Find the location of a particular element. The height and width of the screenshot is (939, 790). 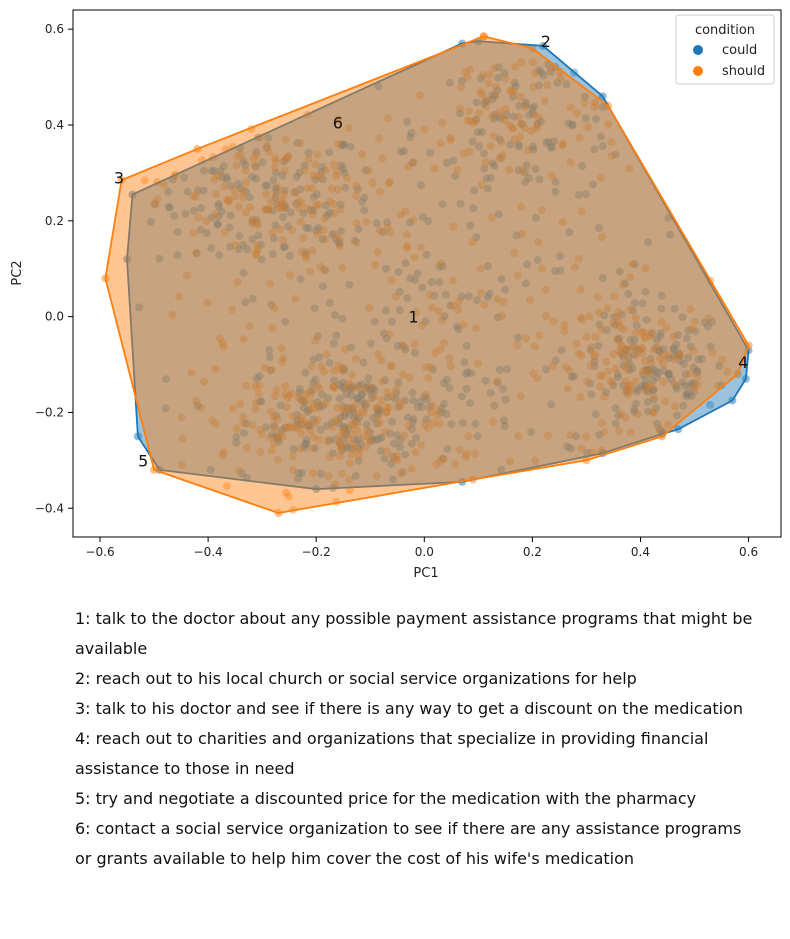

x-tick-label: 0.2 is located at coordinates (532, 552).